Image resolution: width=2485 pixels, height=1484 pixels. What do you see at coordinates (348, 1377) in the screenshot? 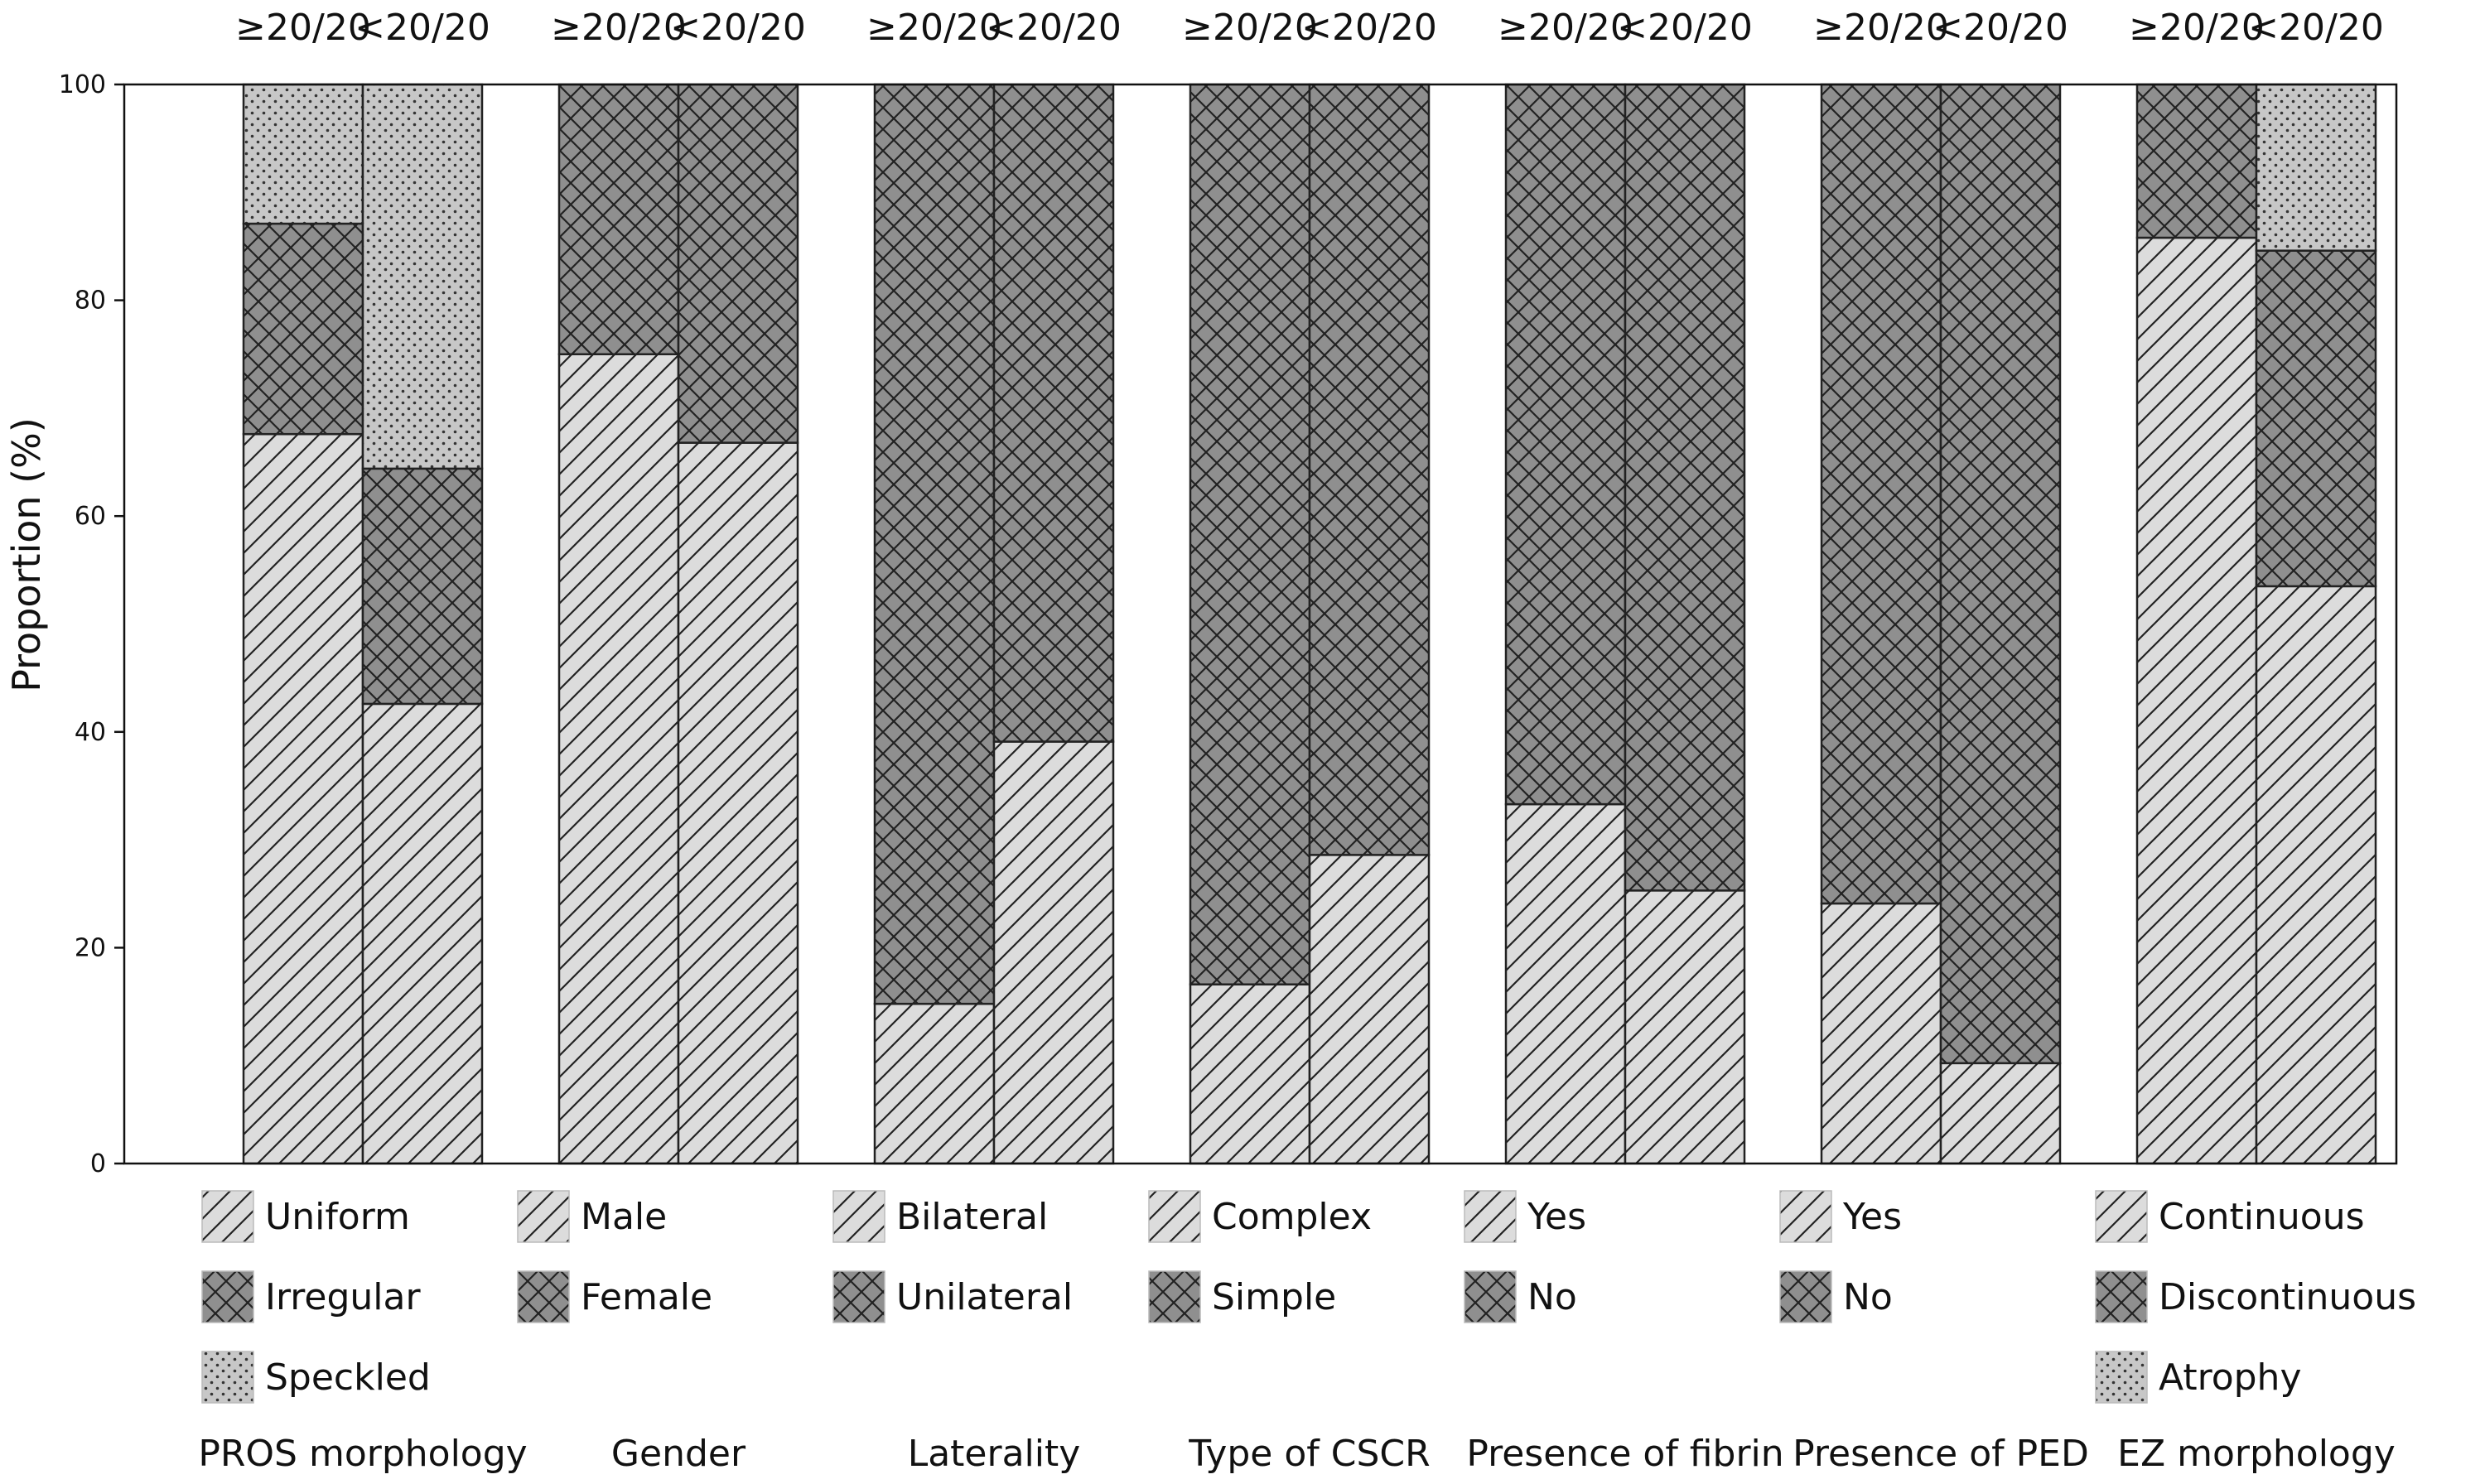
I see `legend-label: Speckled` at bounding box center [348, 1377].